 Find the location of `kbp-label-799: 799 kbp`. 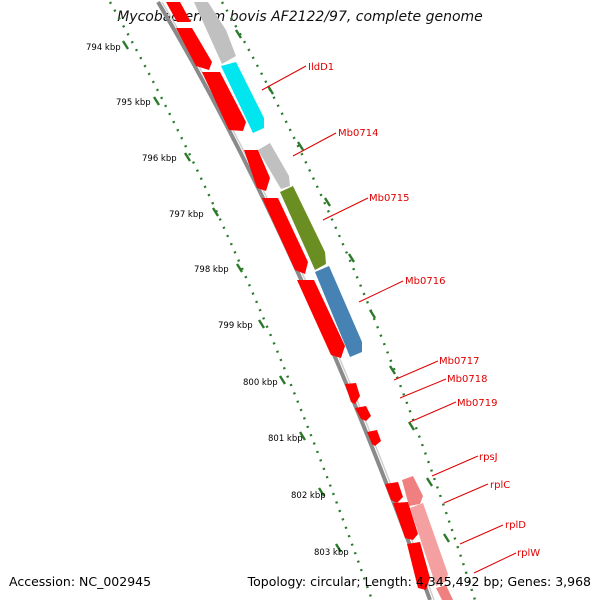

kbp-label-799: 799 kbp is located at coordinates (235, 326).